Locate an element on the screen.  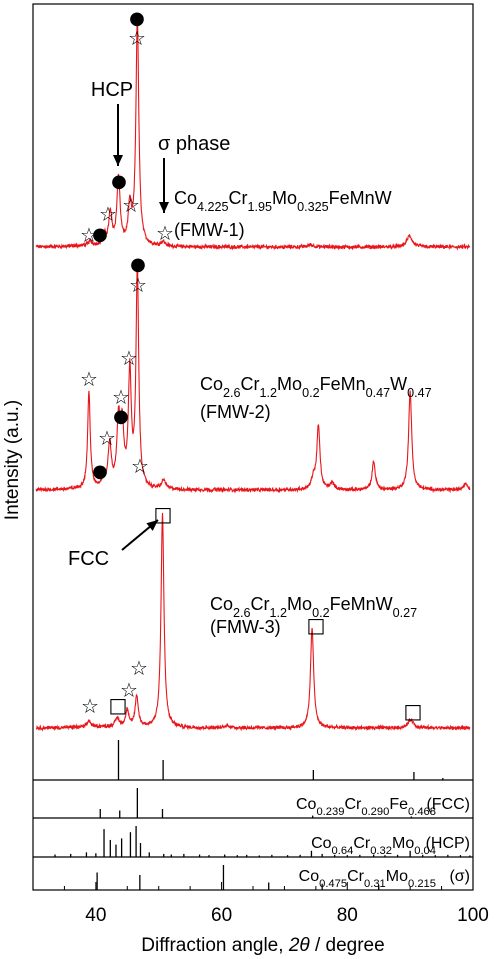
ref-phase-label: (FCC) is located at coordinates (448, 804).